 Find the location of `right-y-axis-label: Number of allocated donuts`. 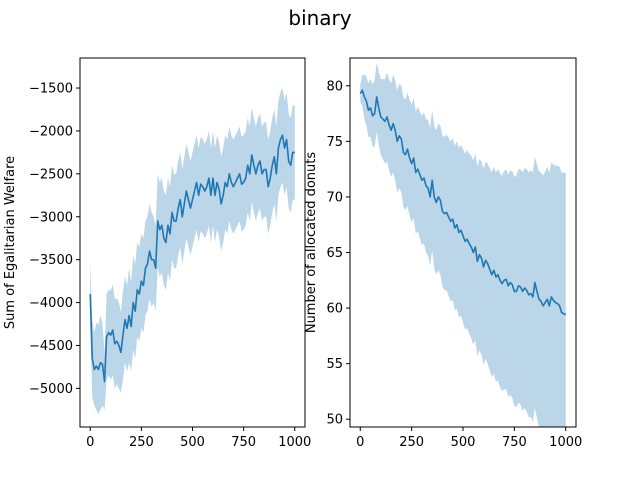

right-y-axis-label: Number of allocated donuts is located at coordinates (311, 243).